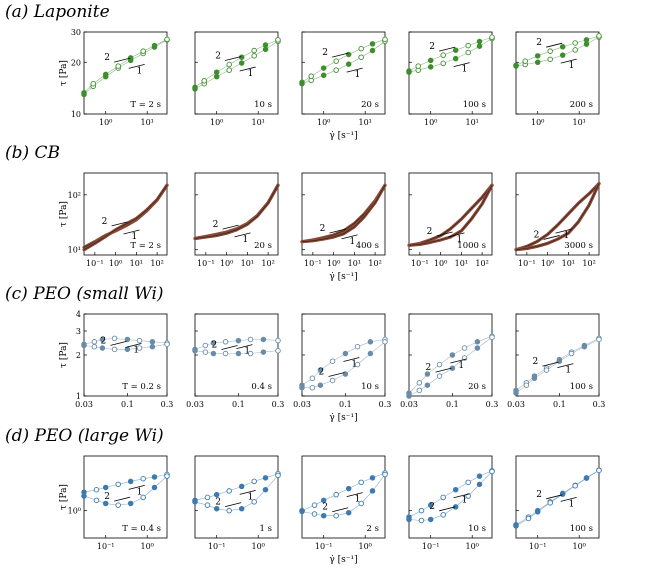 The image size is (664, 569). Describe the element at coordinates (278, 404) in the screenshot. I see `x-tick-label: 0.3` at that location.